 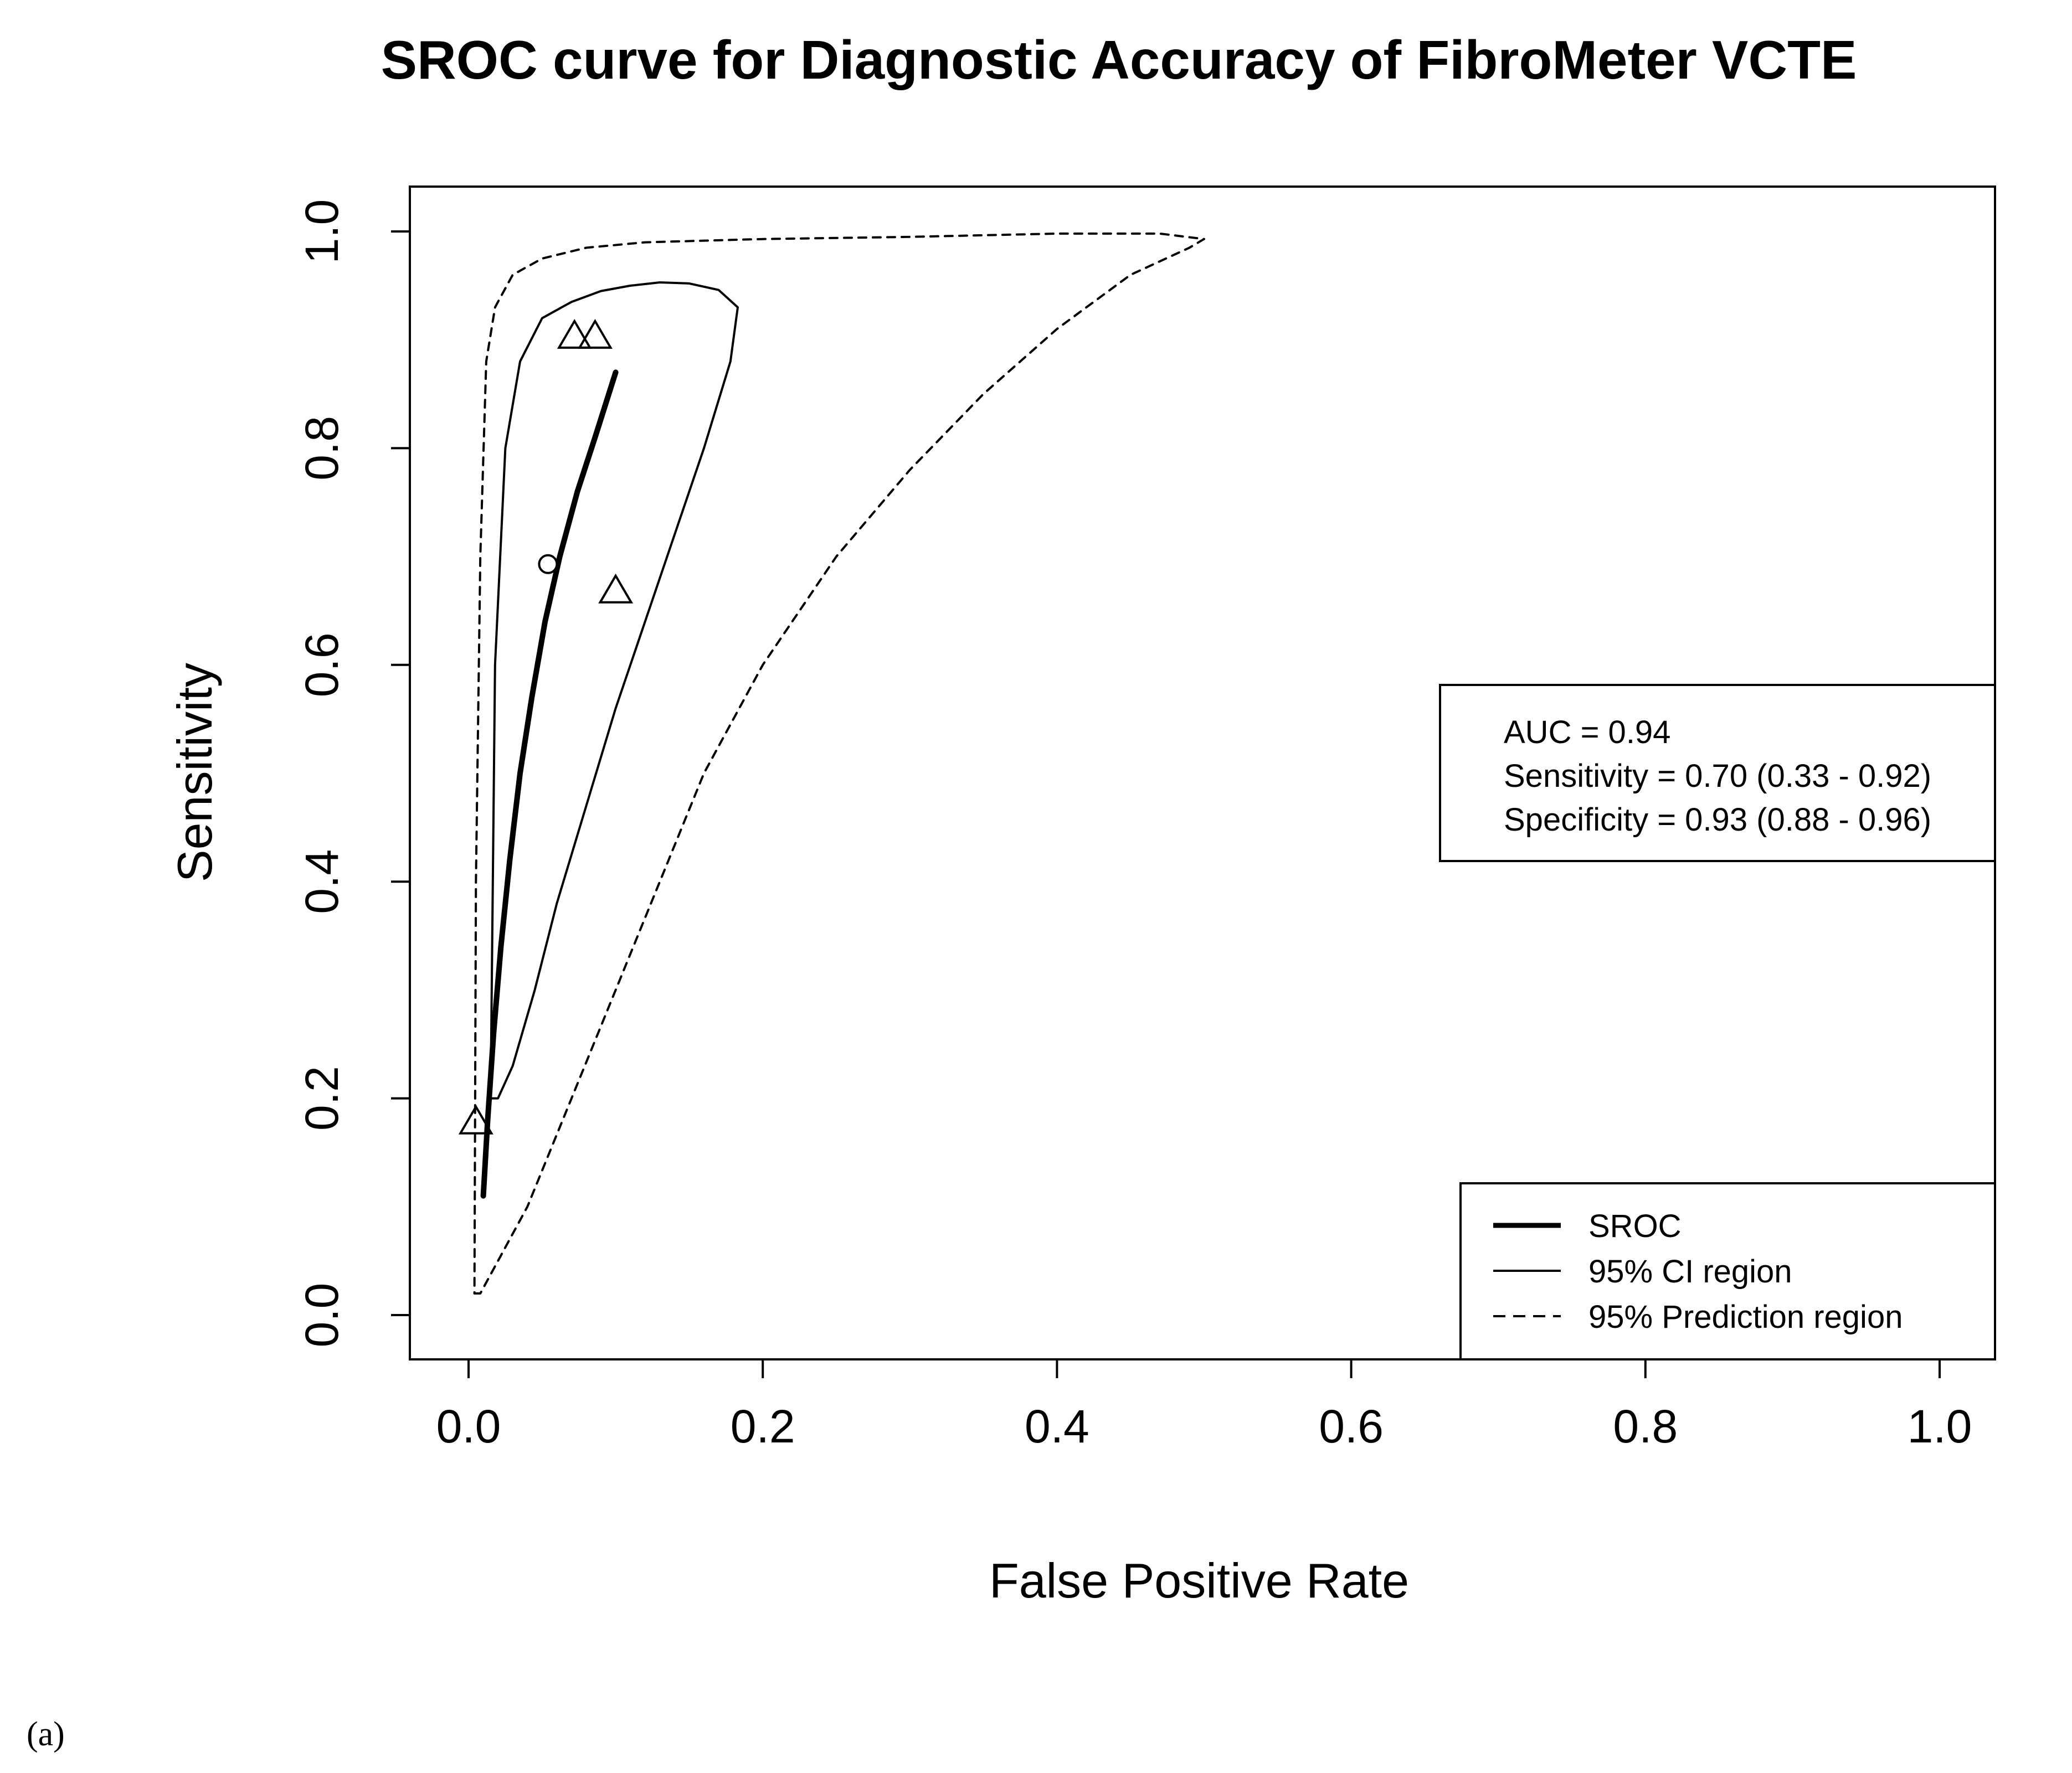 I want to click on x-tick-label: 0.2, so click(x=763, y=1426).